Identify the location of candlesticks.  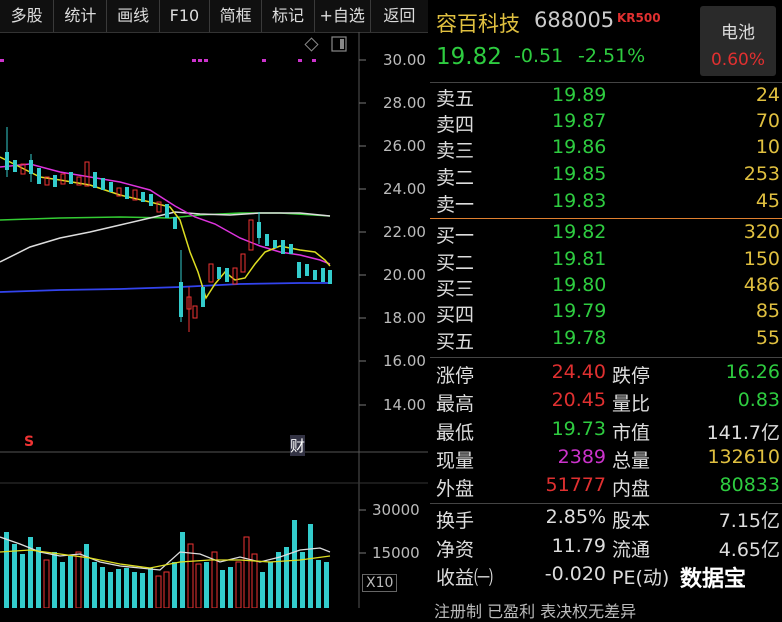
(168, 229).